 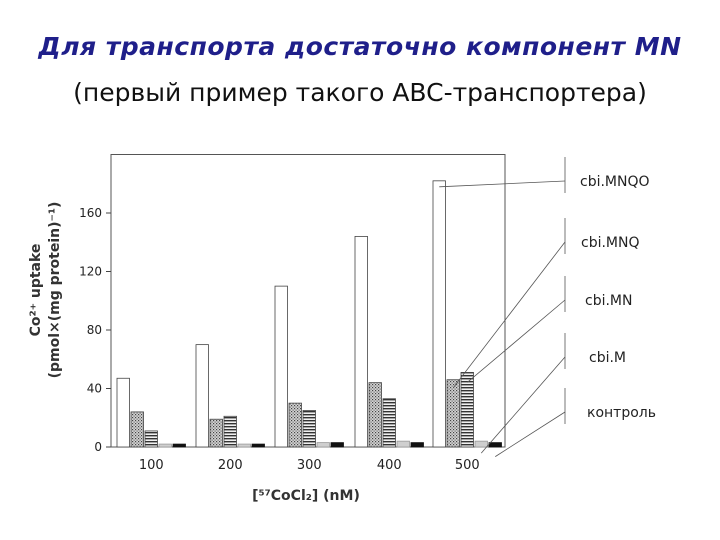 I want to click on y-tick-label: 80, so click(x=94, y=330).